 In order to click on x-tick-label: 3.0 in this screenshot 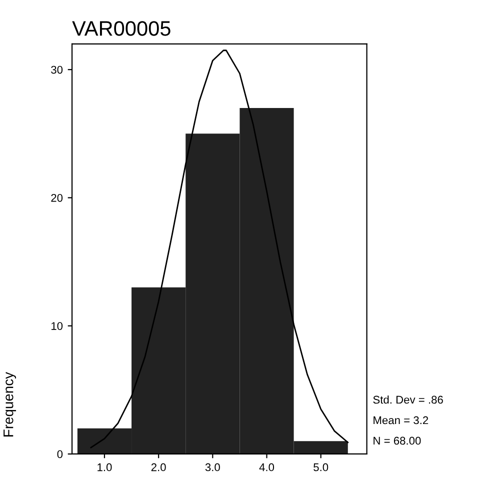, I will do `click(212, 467)`.